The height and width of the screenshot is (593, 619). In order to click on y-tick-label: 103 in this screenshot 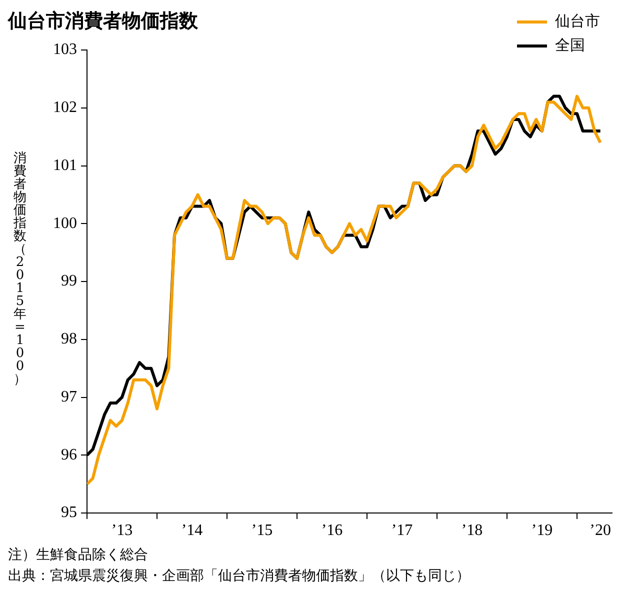, I will do `click(65, 49)`.